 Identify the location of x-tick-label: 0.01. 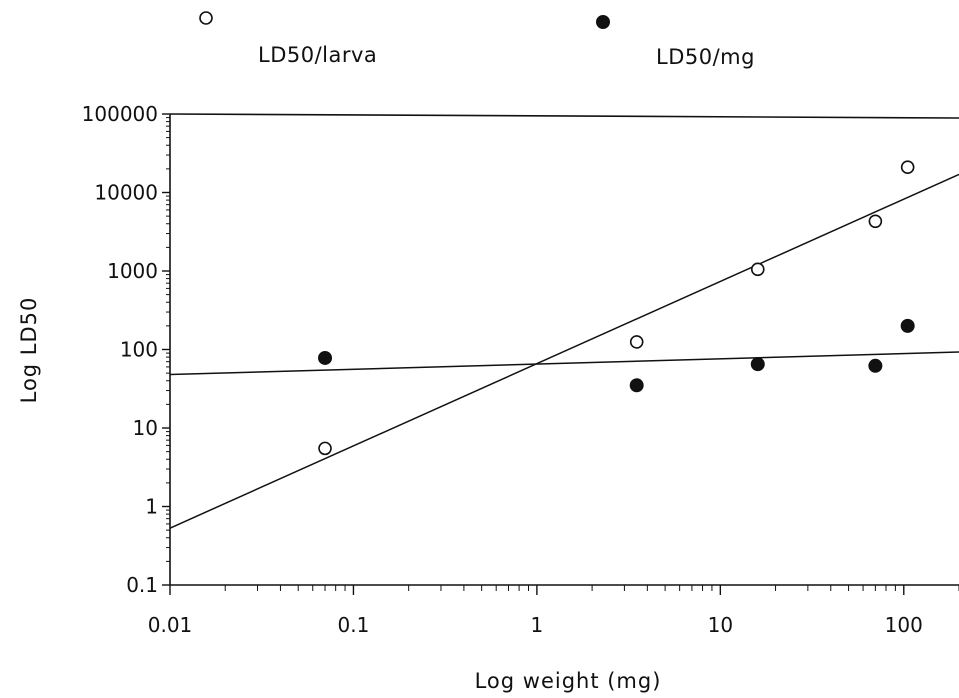
(170, 625).